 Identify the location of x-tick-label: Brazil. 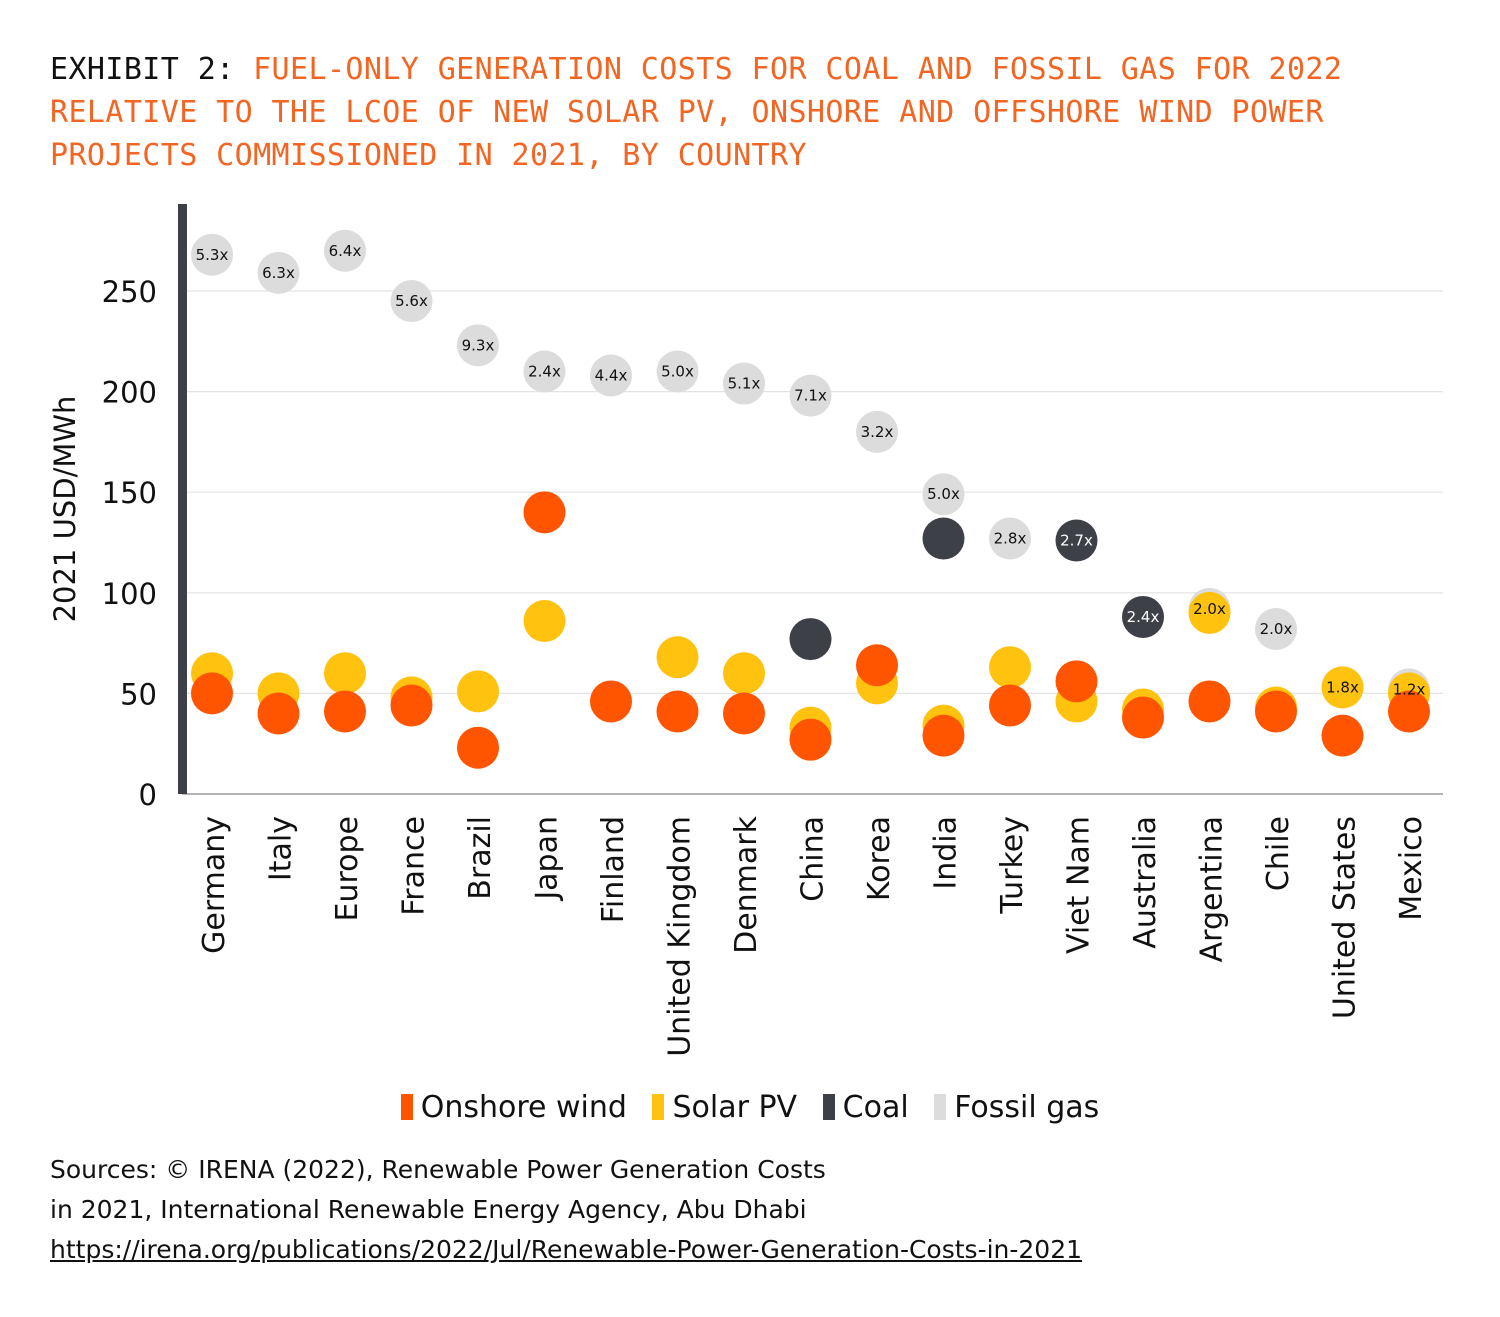
(480, 858).